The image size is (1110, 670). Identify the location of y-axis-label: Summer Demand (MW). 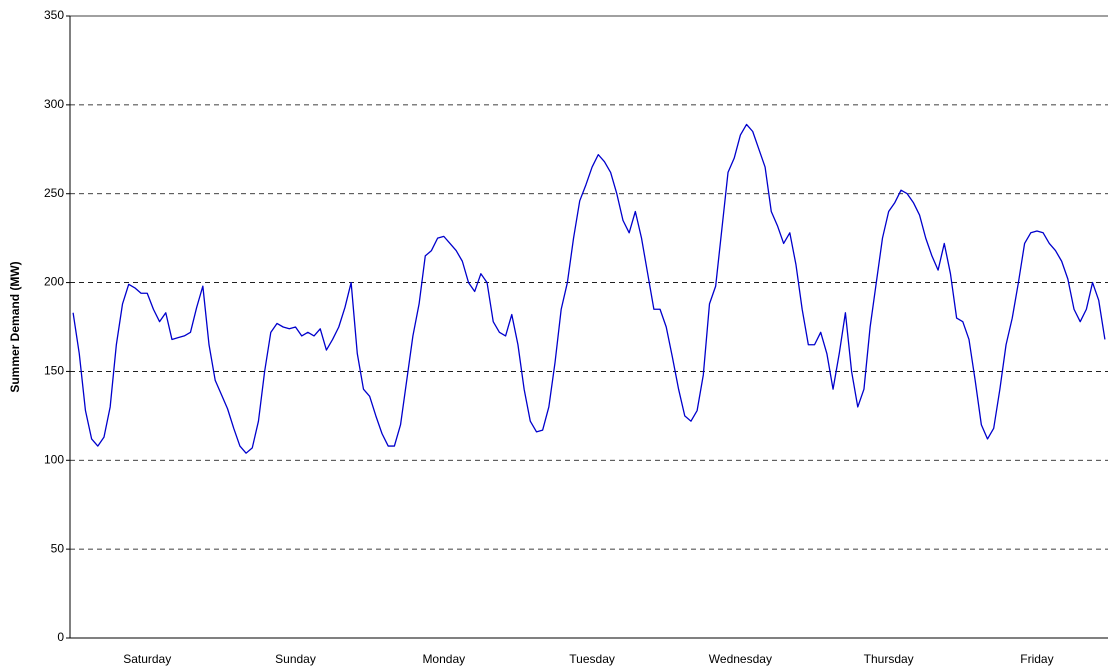
(15, 326).